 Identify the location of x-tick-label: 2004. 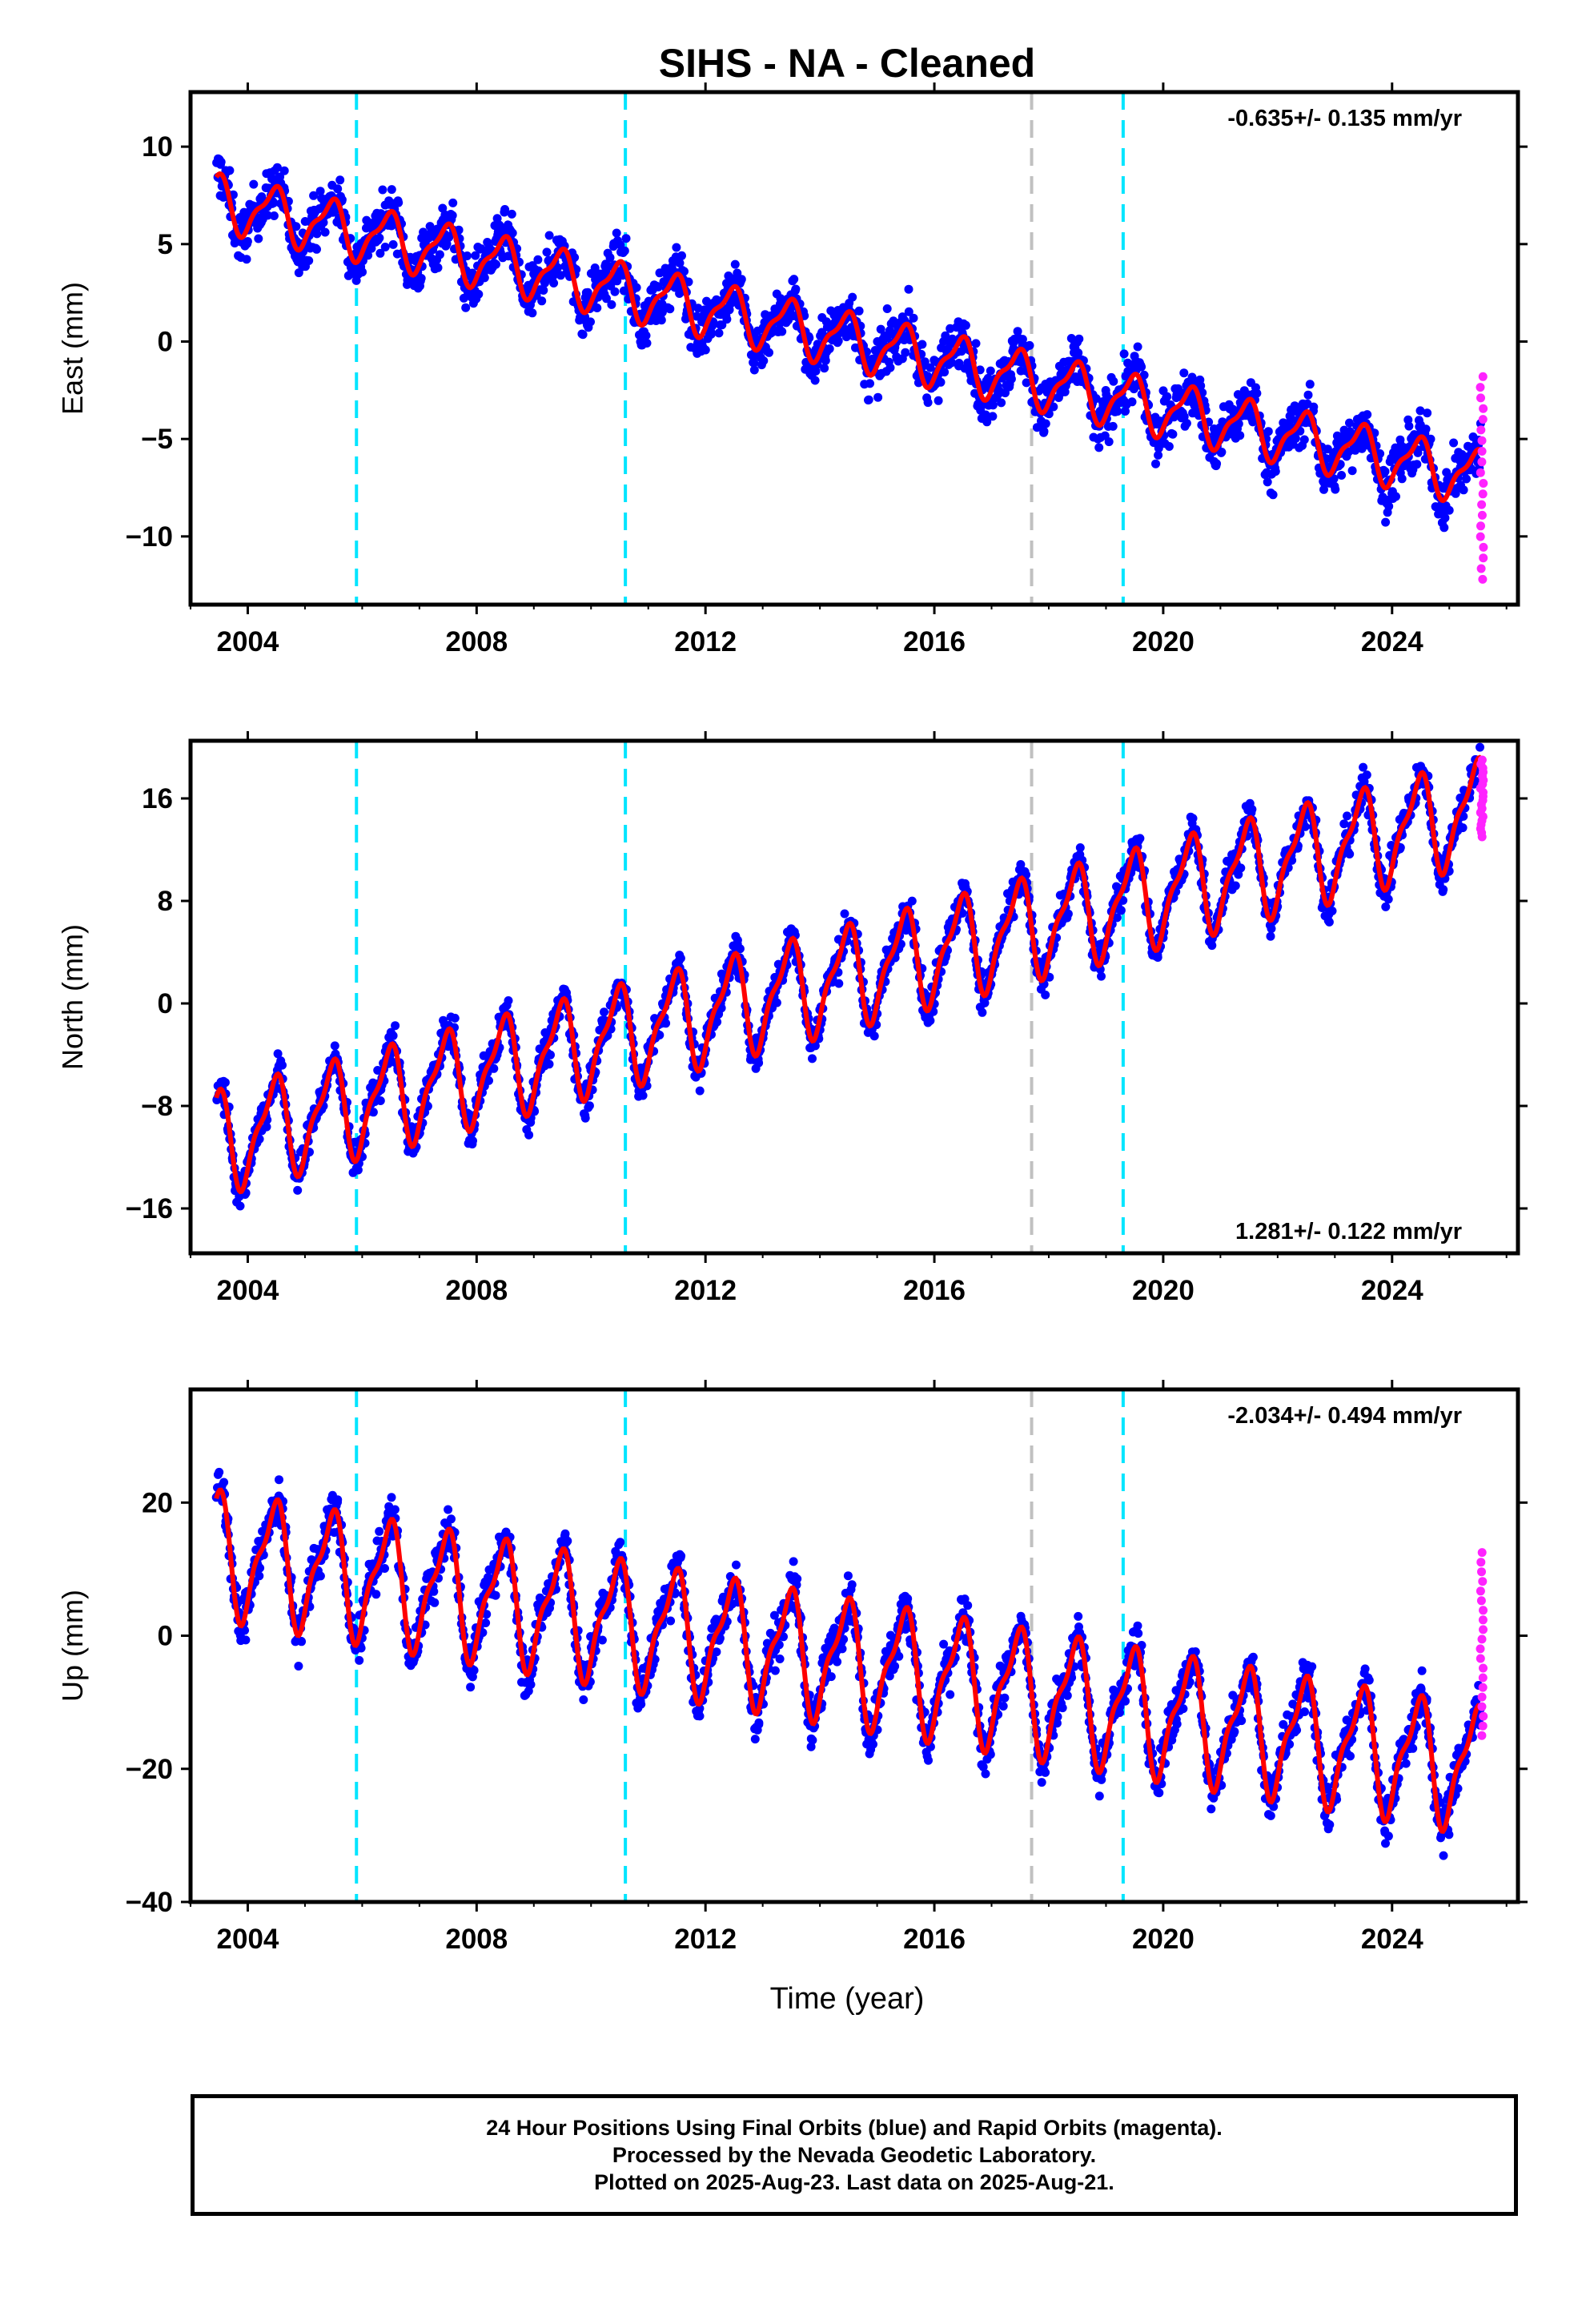
(248, 641).